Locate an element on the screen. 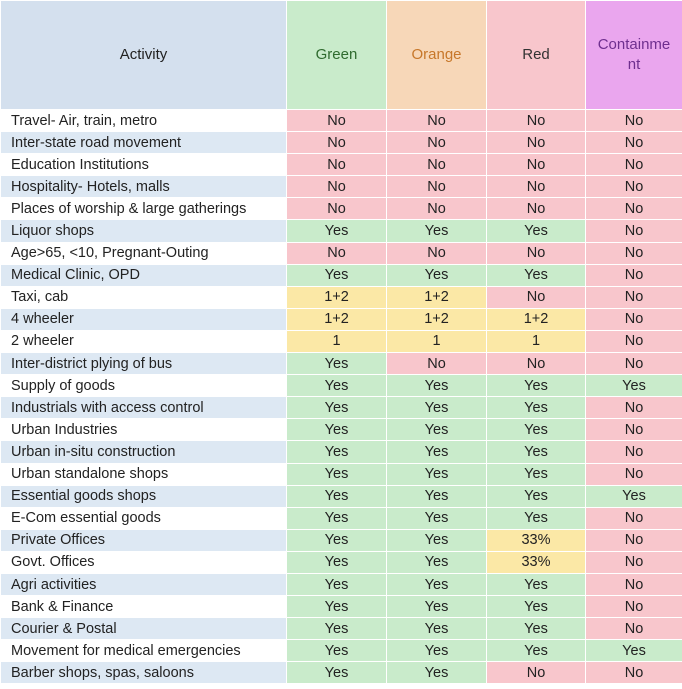  activity-label: Urban standalone shops is located at coordinates (143, 474).